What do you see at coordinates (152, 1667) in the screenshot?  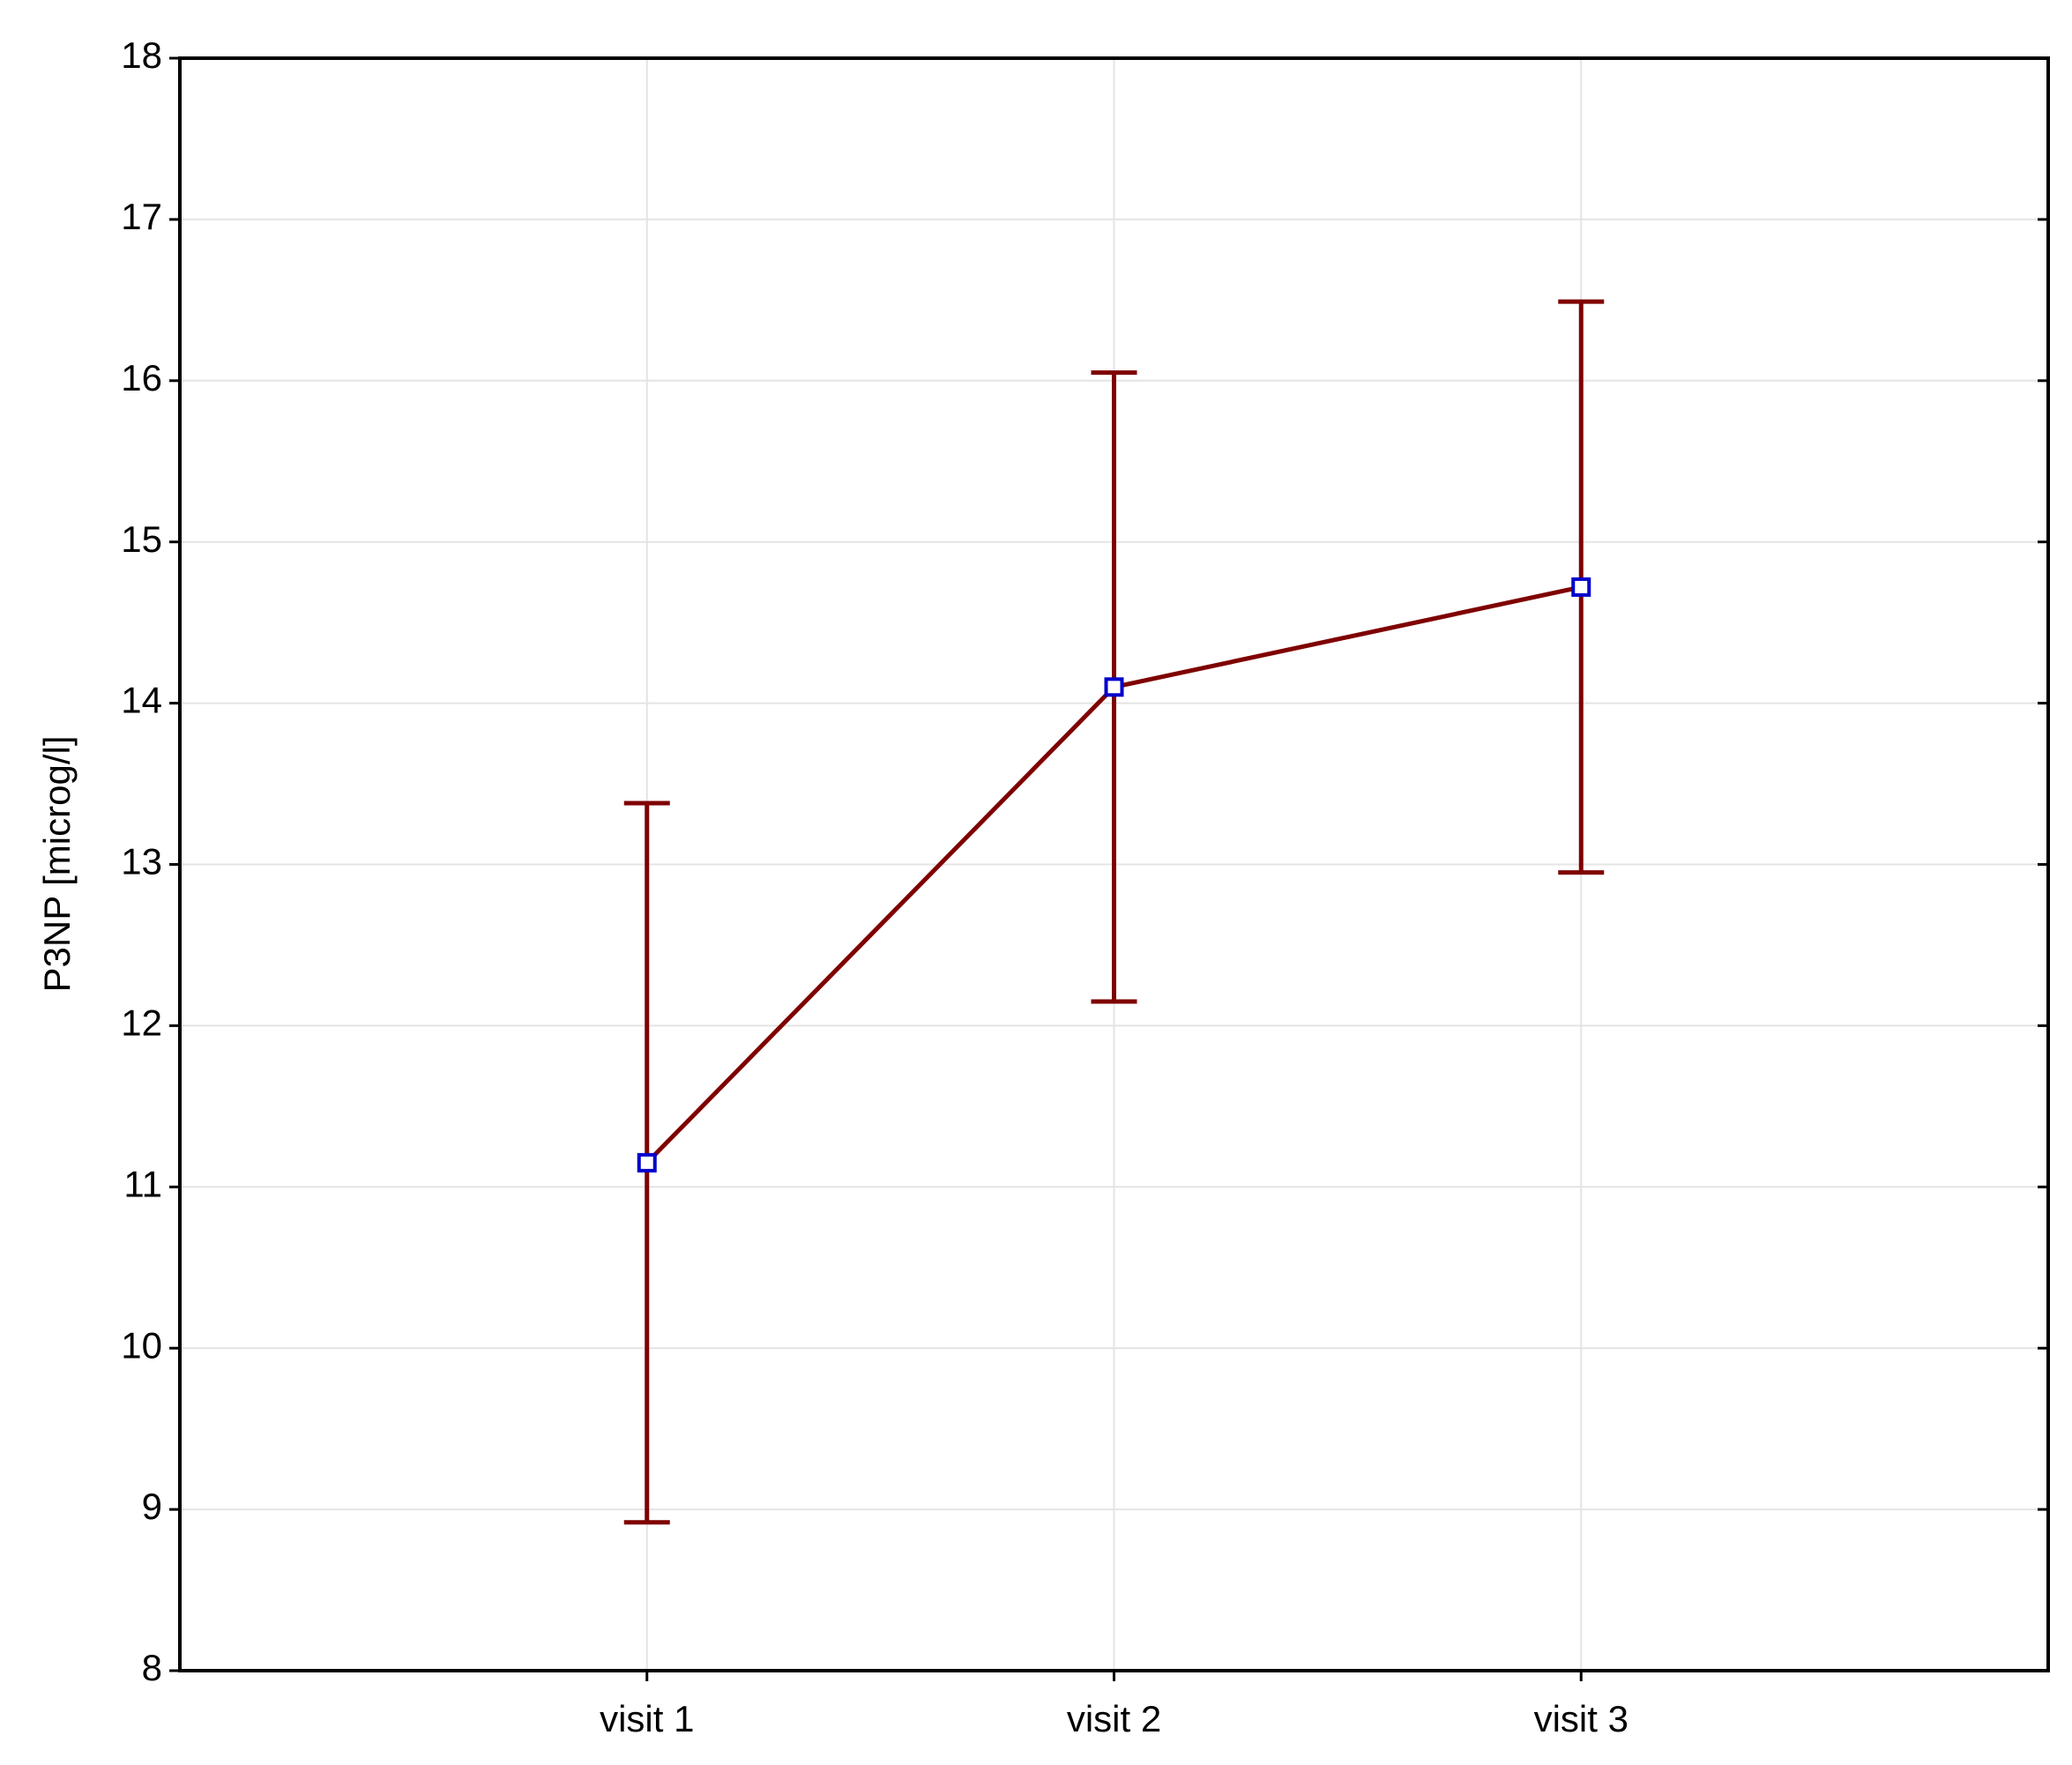 I see `y-tick-label: 8` at bounding box center [152, 1667].